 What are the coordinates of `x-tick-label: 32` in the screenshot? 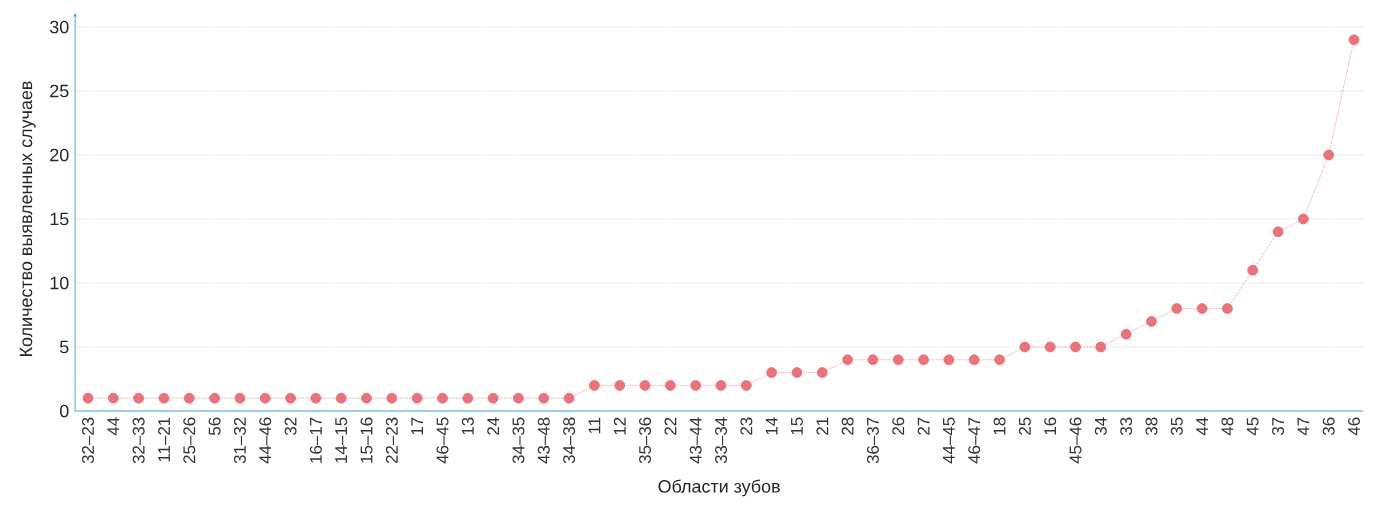 It's located at (290, 426).